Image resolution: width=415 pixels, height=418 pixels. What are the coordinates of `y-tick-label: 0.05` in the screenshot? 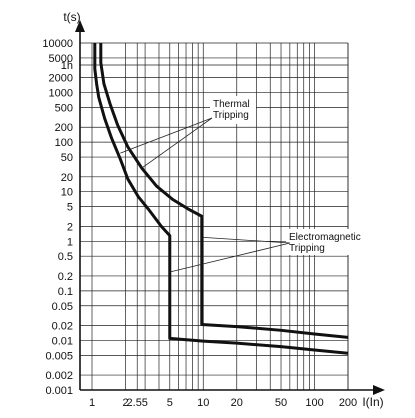 It's located at (62, 307).